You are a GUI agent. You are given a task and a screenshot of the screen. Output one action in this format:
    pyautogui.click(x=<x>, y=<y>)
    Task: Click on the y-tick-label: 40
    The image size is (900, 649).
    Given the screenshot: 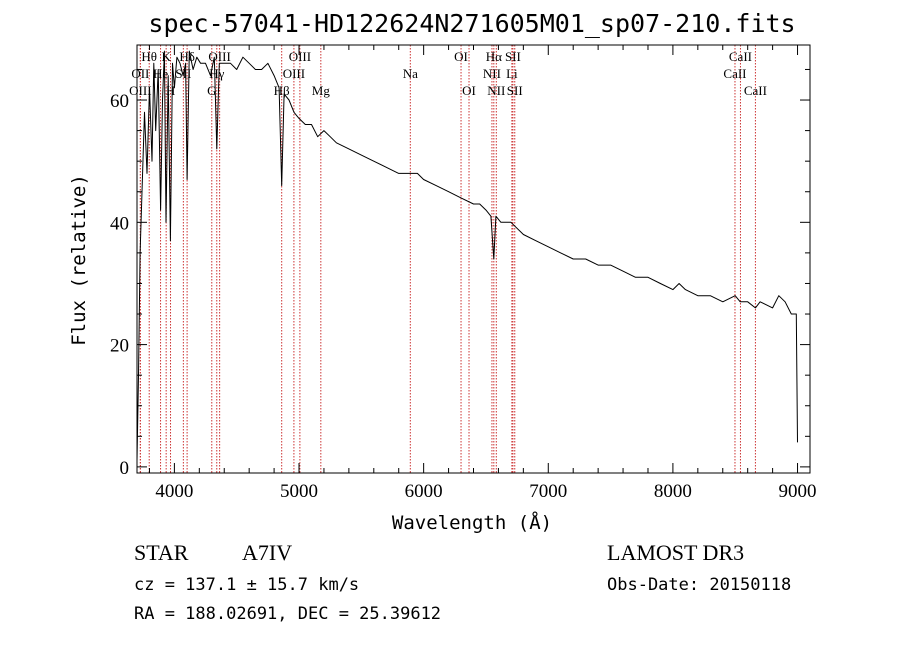 What is the action you would take?
    pyautogui.click(x=119, y=223)
    